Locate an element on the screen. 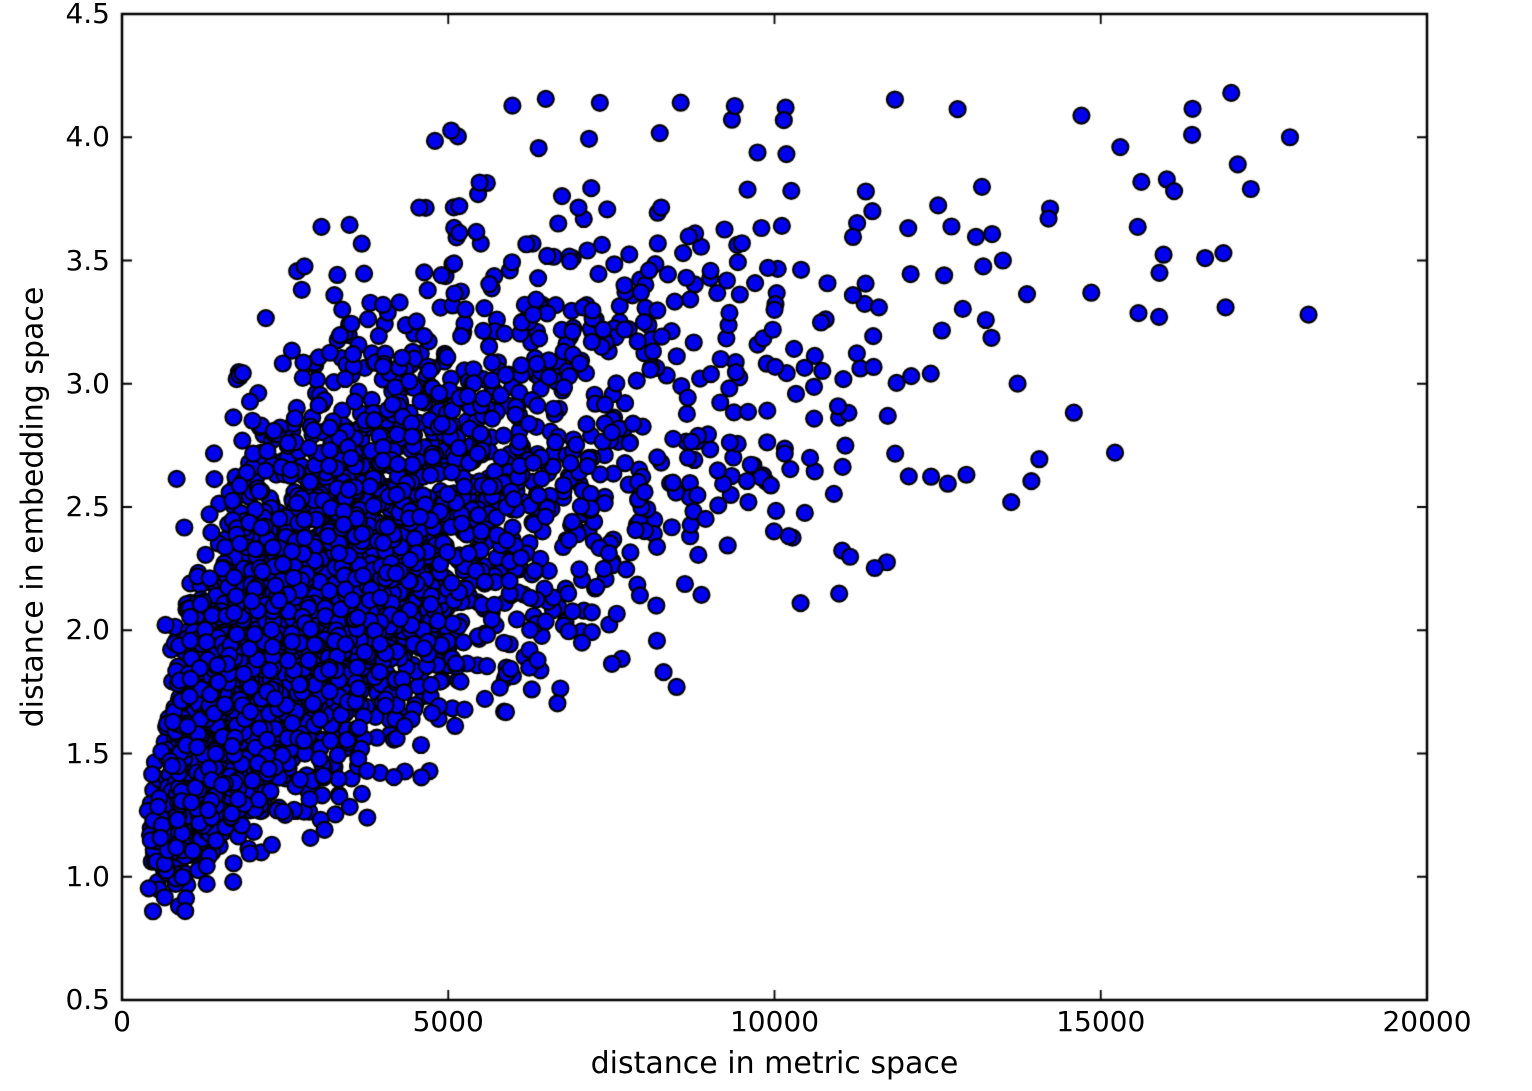 This screenshot has width=1532, height=1091. y-axis-label: distance in embedding space is located at coordinates (33, 507).